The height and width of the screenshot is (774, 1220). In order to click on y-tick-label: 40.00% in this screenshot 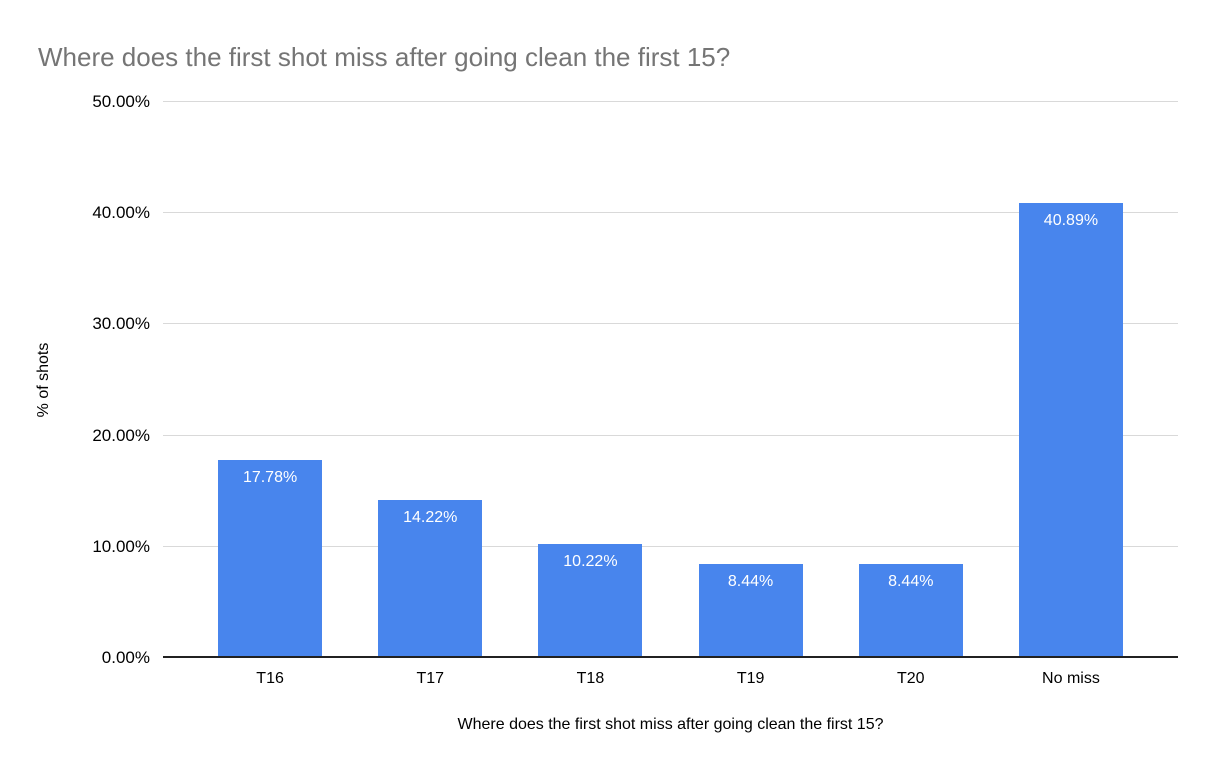, I will do `click(121, 213)`.